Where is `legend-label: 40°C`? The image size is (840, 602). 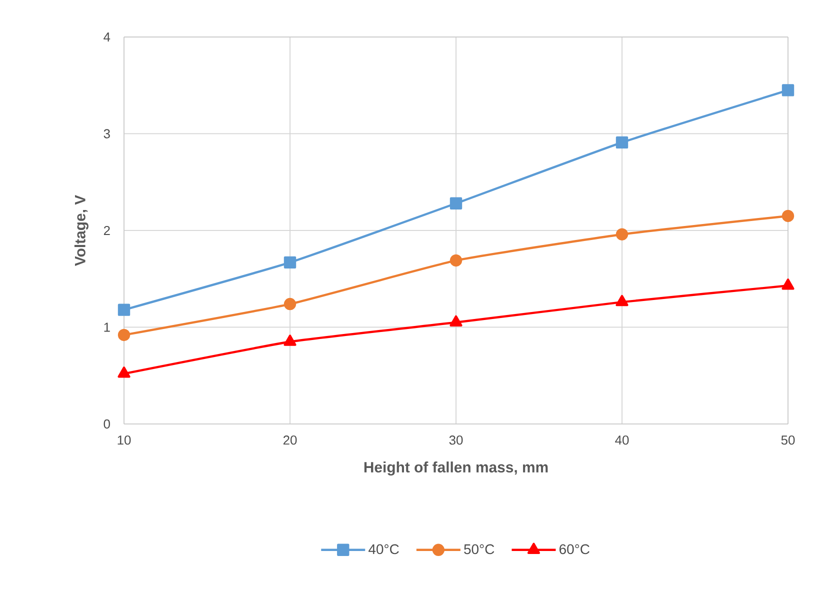 legend-label: 40°C is located at coordinates (383, 549).